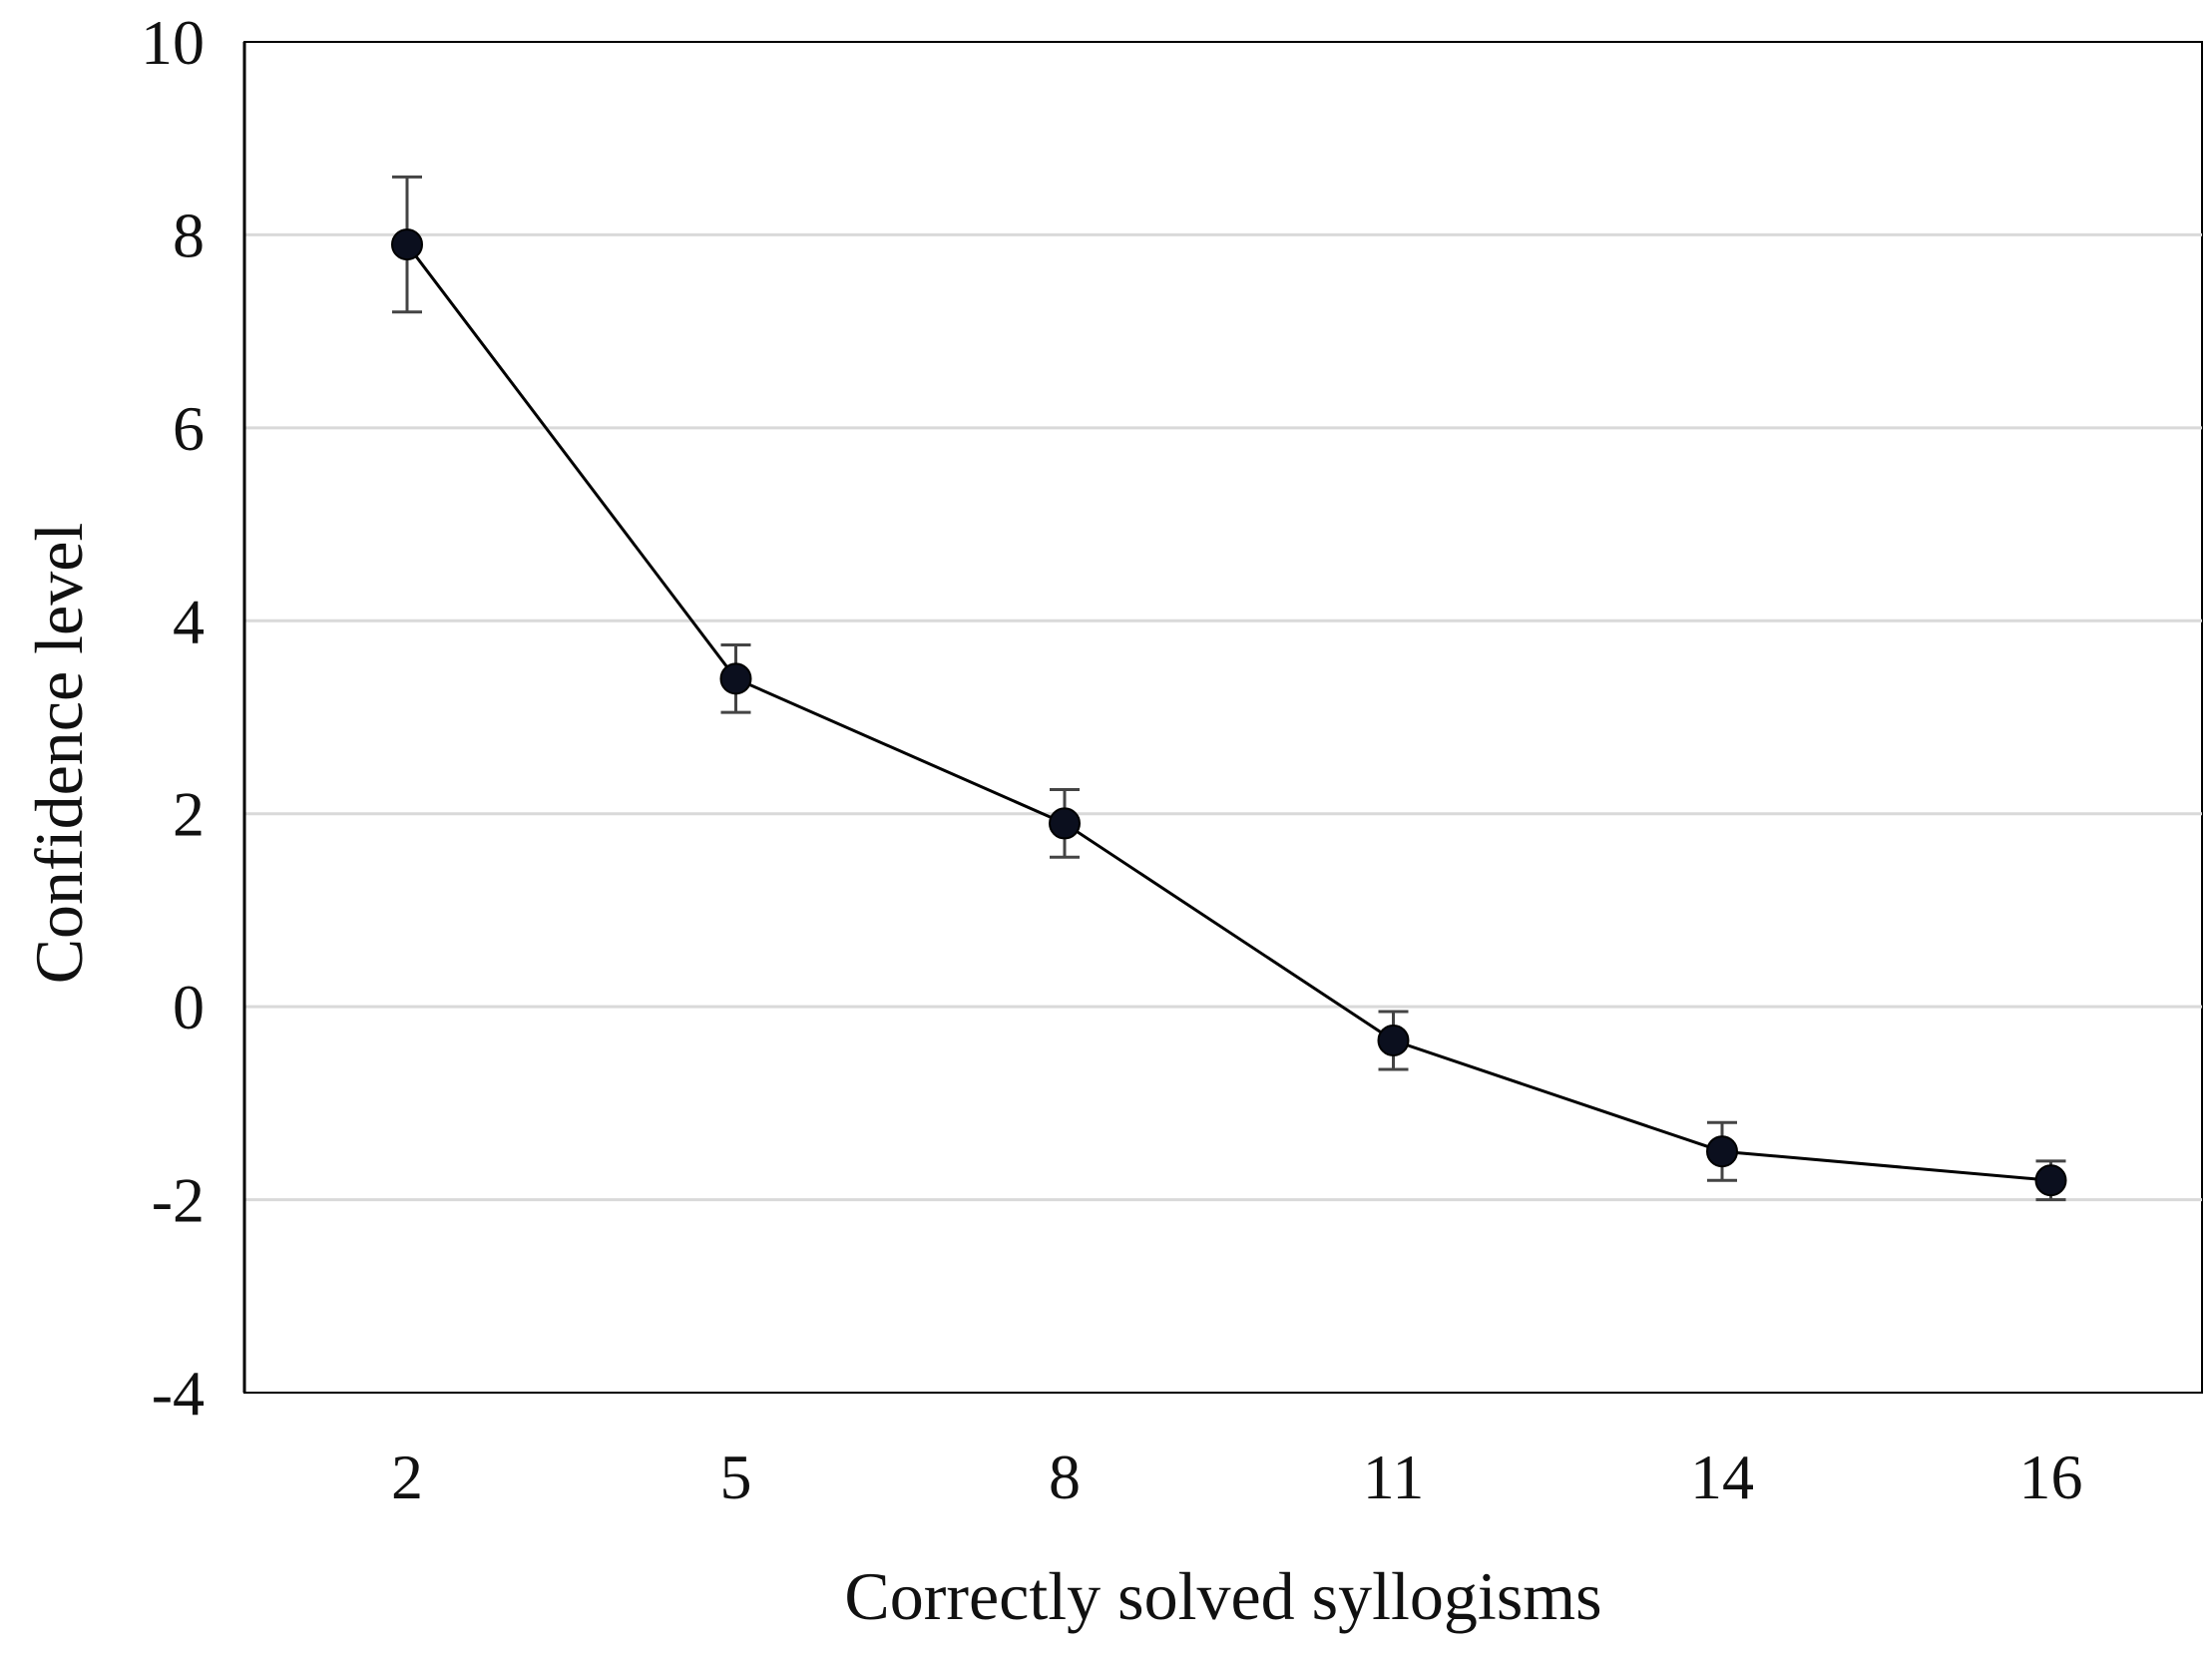 The image size is (2212, 1654). Describe the element at coordinates (1223, 1596) in the screenshot. I see `x-axis-title: Correctly solved syllogisms` at that location.